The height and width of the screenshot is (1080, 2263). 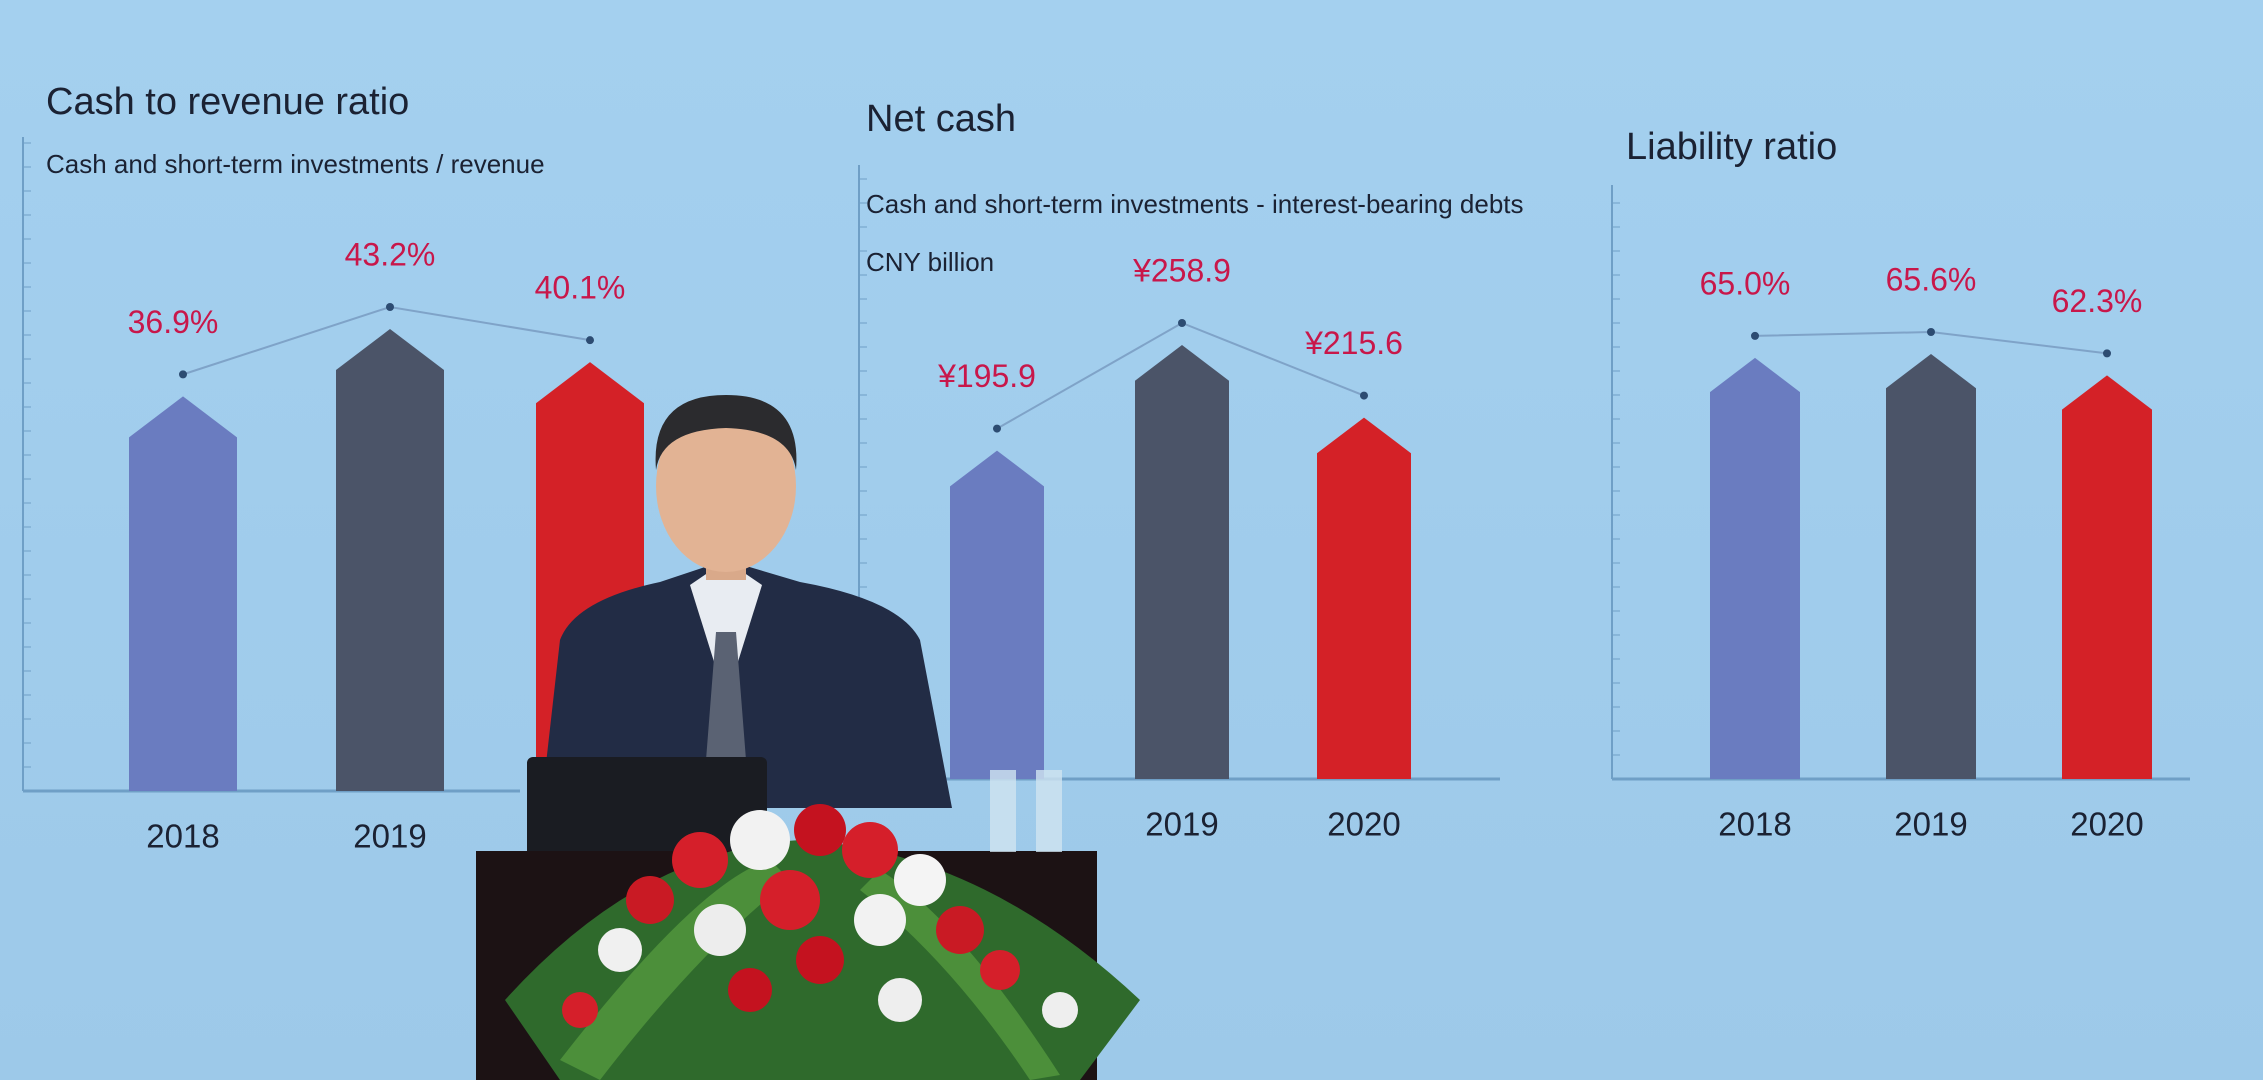 I want to click on chart-title: Cash to revenue ratio, so click(x=227, y=102).